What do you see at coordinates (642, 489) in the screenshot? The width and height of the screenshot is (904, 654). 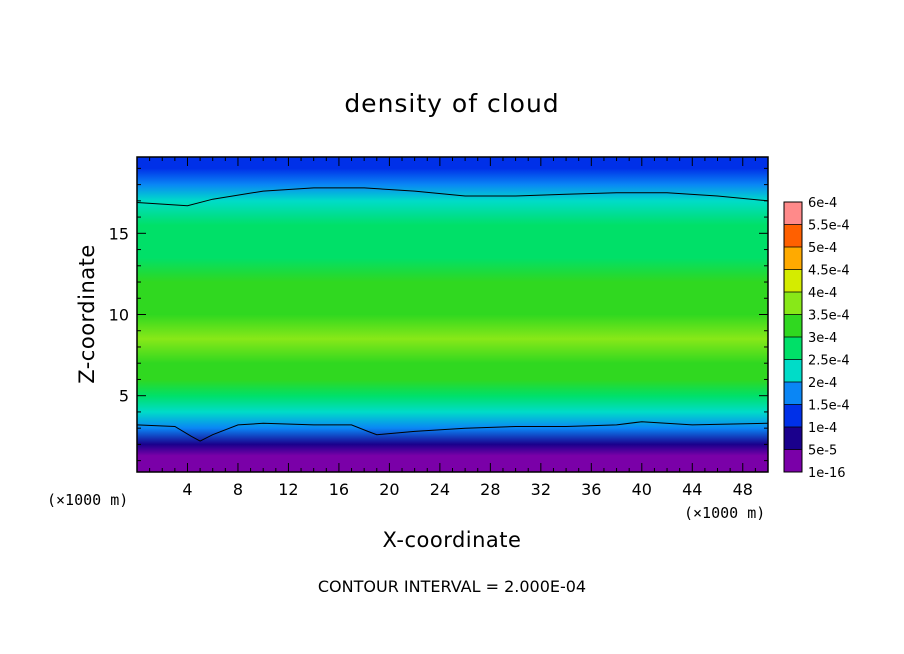 I see `x-tick-label: 40` at bounding box center [642, 489].